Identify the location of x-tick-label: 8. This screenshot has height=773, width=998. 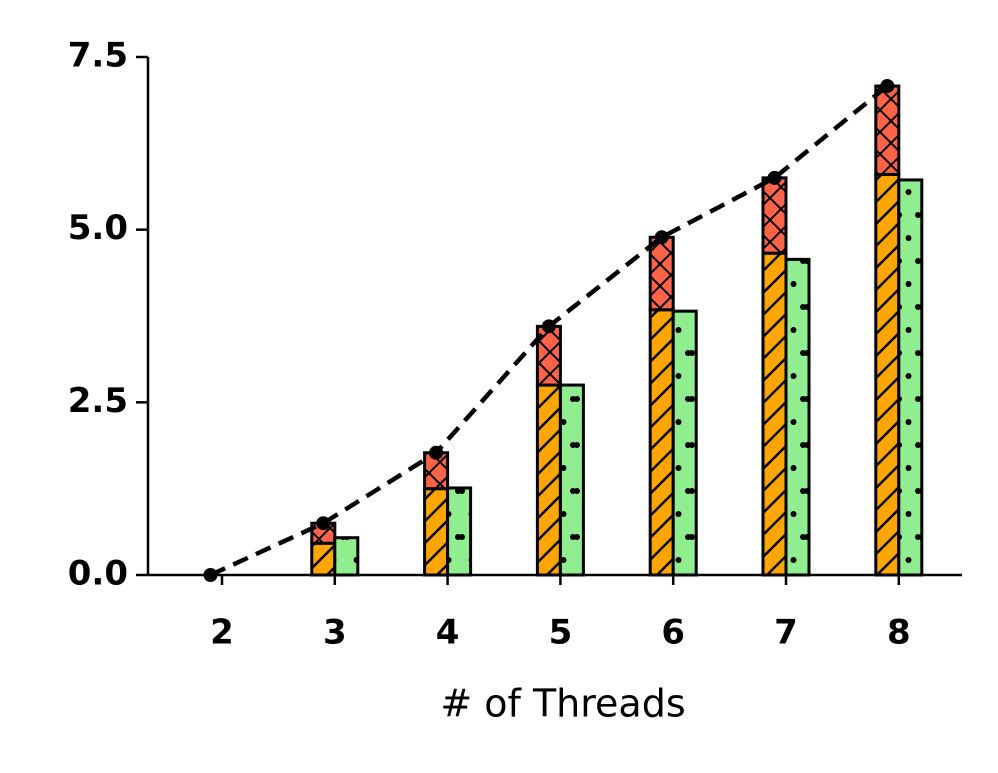
(899, 633).